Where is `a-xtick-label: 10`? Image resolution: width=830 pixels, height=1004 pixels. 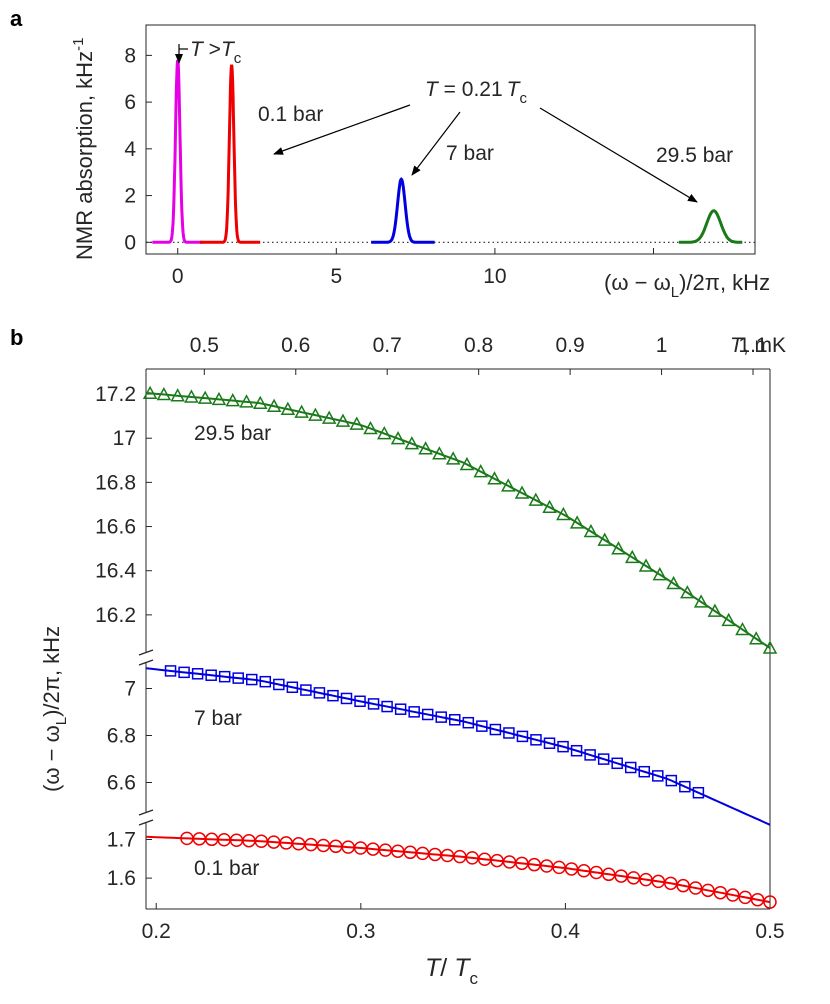
a-xtick-label: 10 is located at coordinates (494, 276).